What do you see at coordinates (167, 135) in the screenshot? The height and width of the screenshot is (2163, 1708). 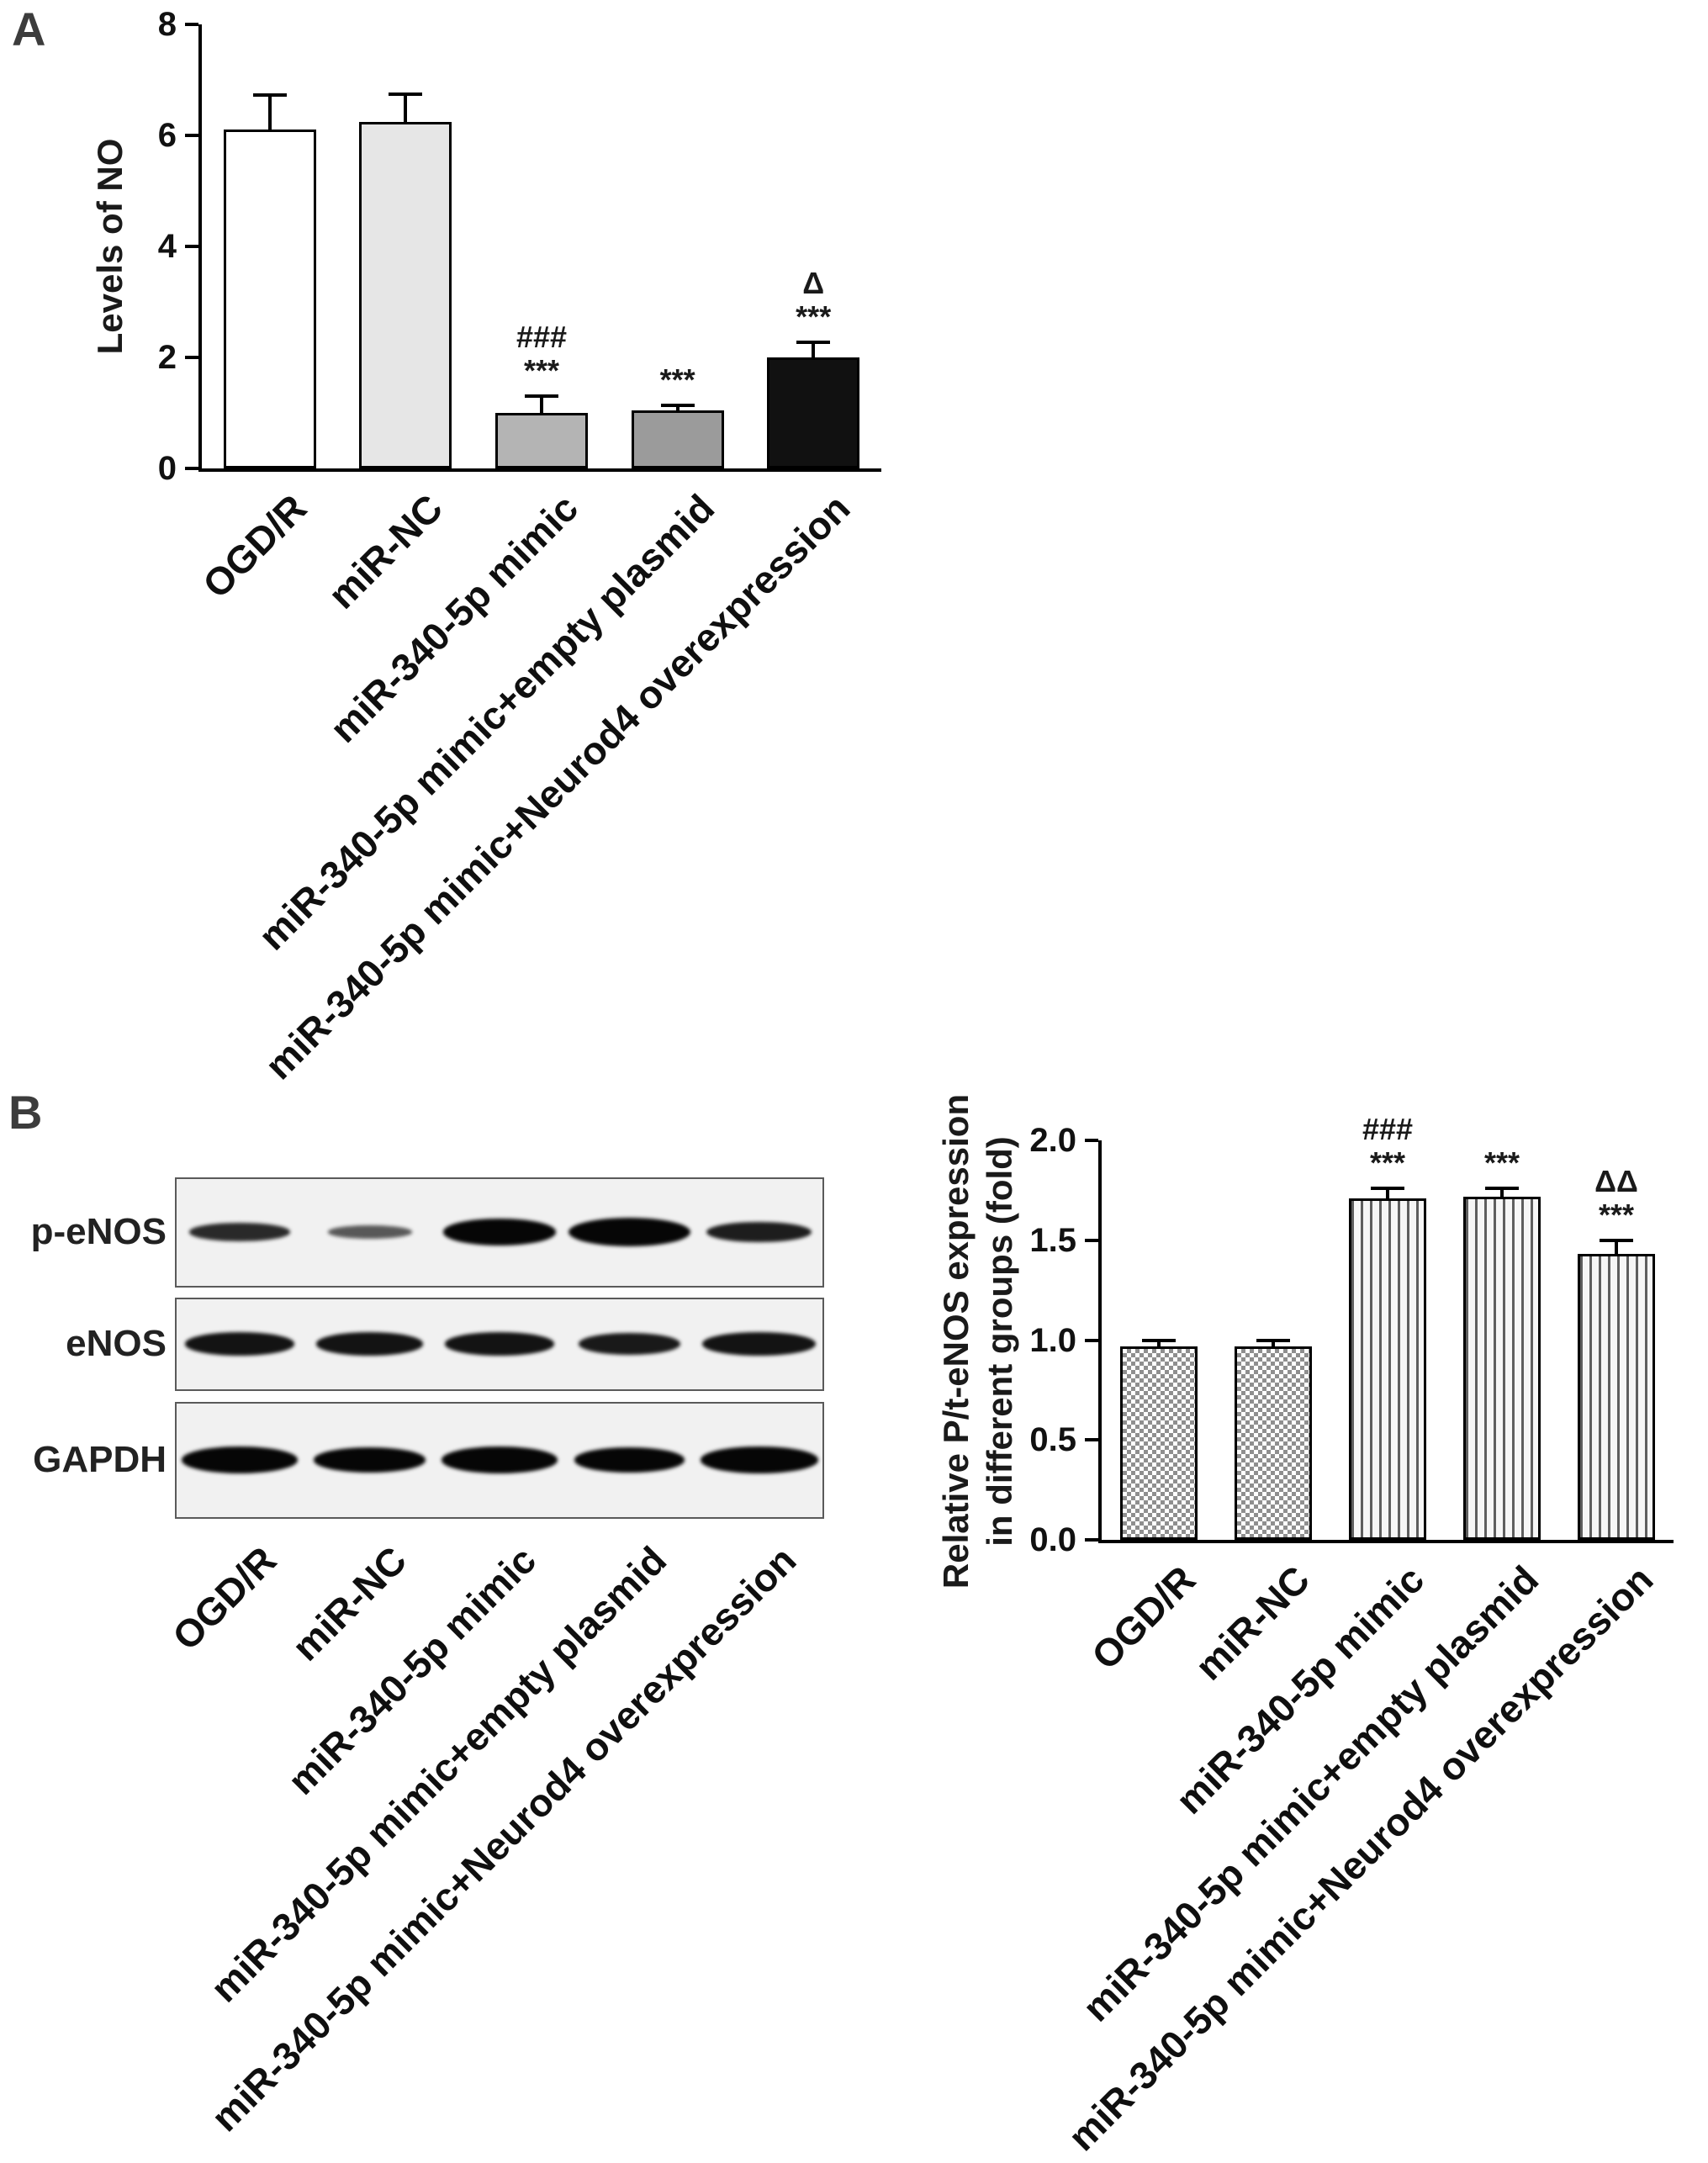 I see `y-tick-label: 6` at bounding box center [167, 135].